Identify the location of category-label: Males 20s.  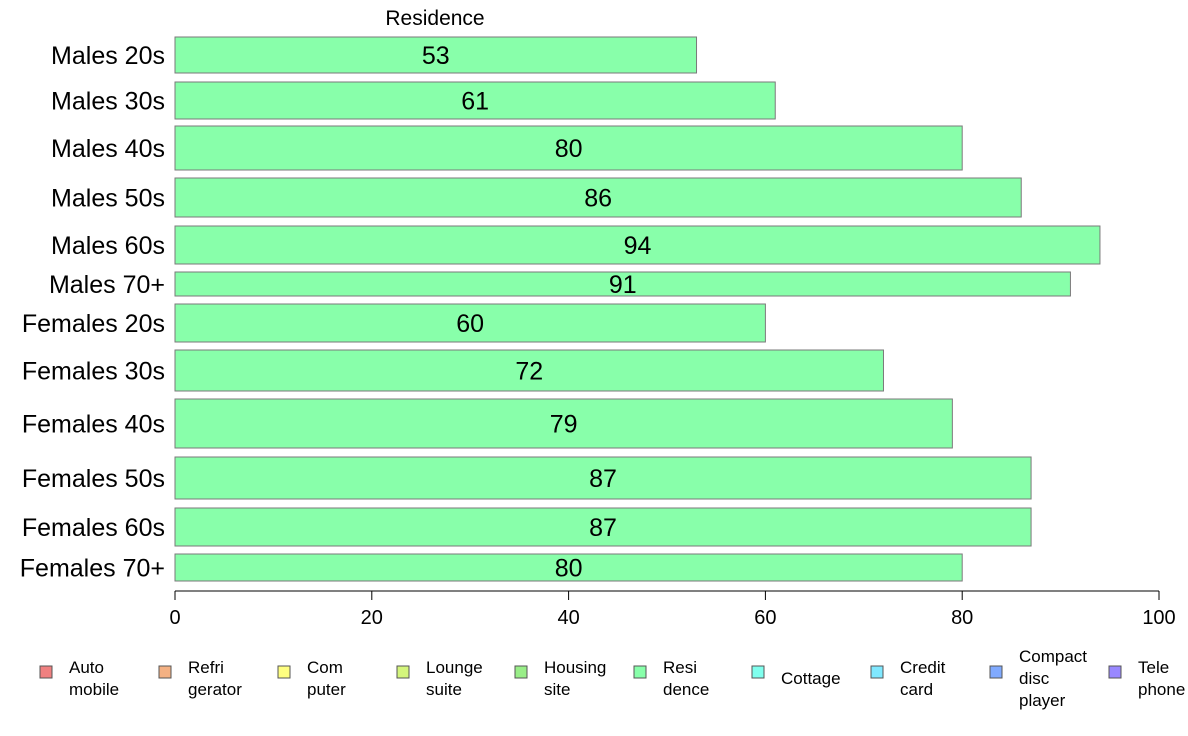
(108, 56).